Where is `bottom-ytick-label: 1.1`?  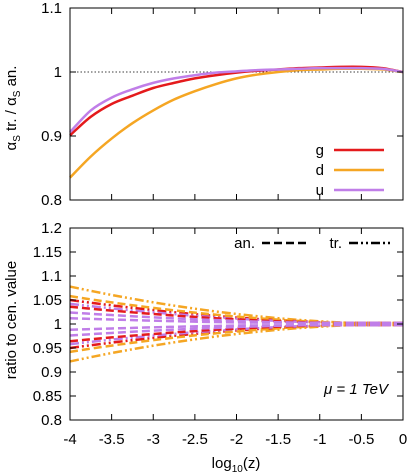
bottom-ytick-label: 1.1 is located at coordinates (51, 276).